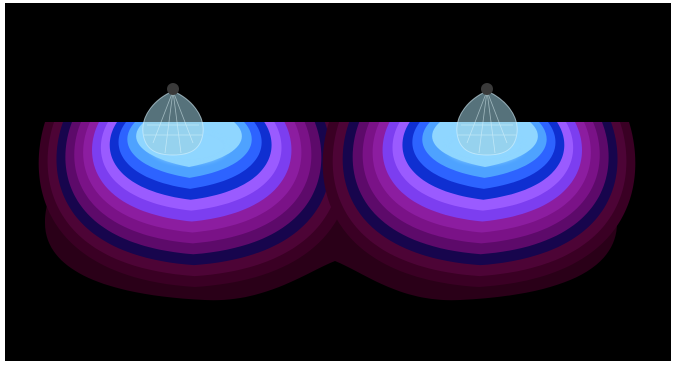  I want to click on left-light-fixture, so click(173, 119).